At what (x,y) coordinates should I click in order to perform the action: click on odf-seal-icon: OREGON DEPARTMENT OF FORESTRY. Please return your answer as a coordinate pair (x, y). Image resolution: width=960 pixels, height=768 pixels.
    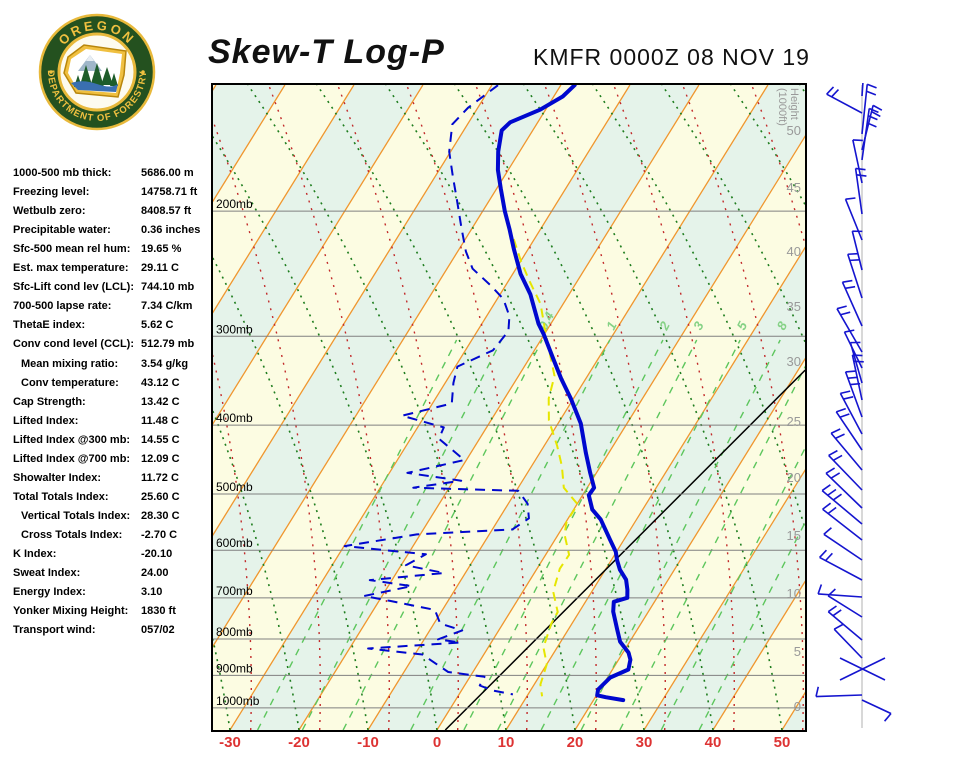
    Looking at the image, I should click on (97, 72).